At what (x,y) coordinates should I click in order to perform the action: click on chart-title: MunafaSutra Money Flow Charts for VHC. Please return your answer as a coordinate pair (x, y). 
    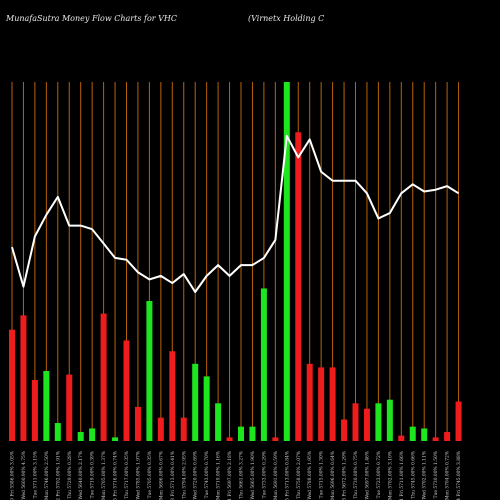
    Looking at the image, I should click on (92, 18).